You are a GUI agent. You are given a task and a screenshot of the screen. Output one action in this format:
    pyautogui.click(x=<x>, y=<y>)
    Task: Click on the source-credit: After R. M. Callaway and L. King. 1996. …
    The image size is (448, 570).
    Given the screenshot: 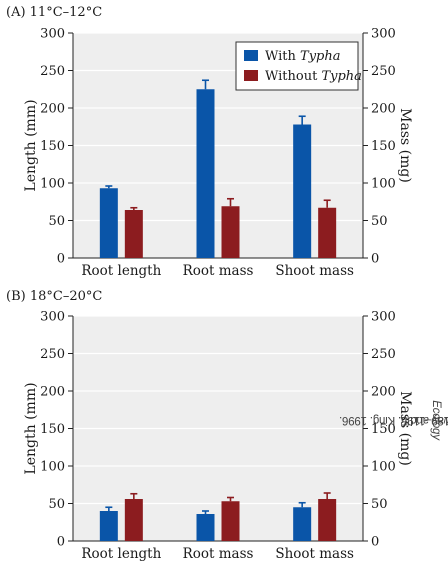 What is the action you would take?
    pyautogui.click(x=393, y=420)
    